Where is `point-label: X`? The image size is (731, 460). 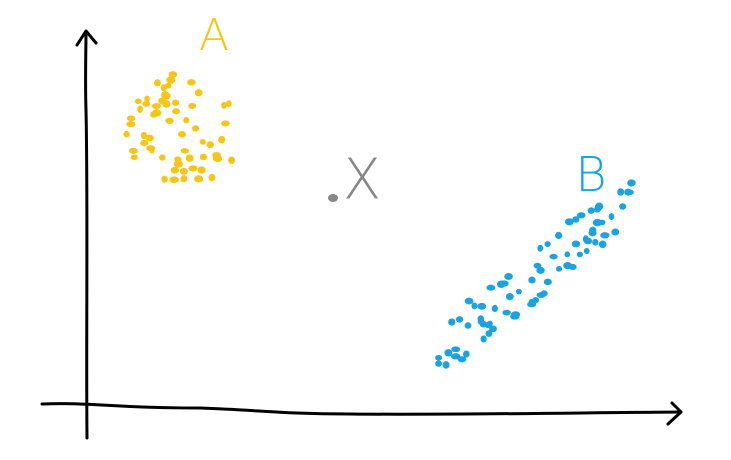
point-label: X is located at coordinates (362, 179).